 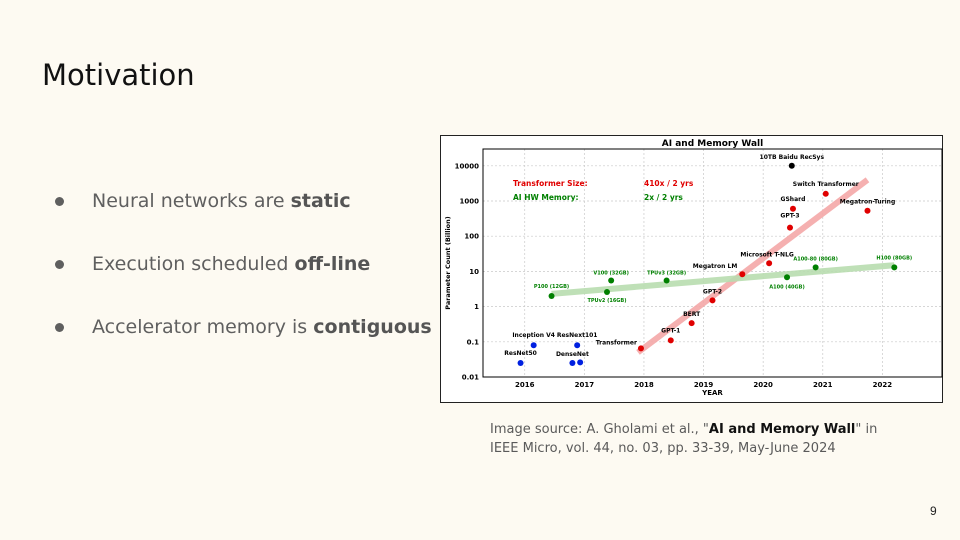 What do you see at coordinates (782, 429) in the screenshot?
I see `caption-emphasis: AI and Memory Wall` at bounding box center [782, 429].